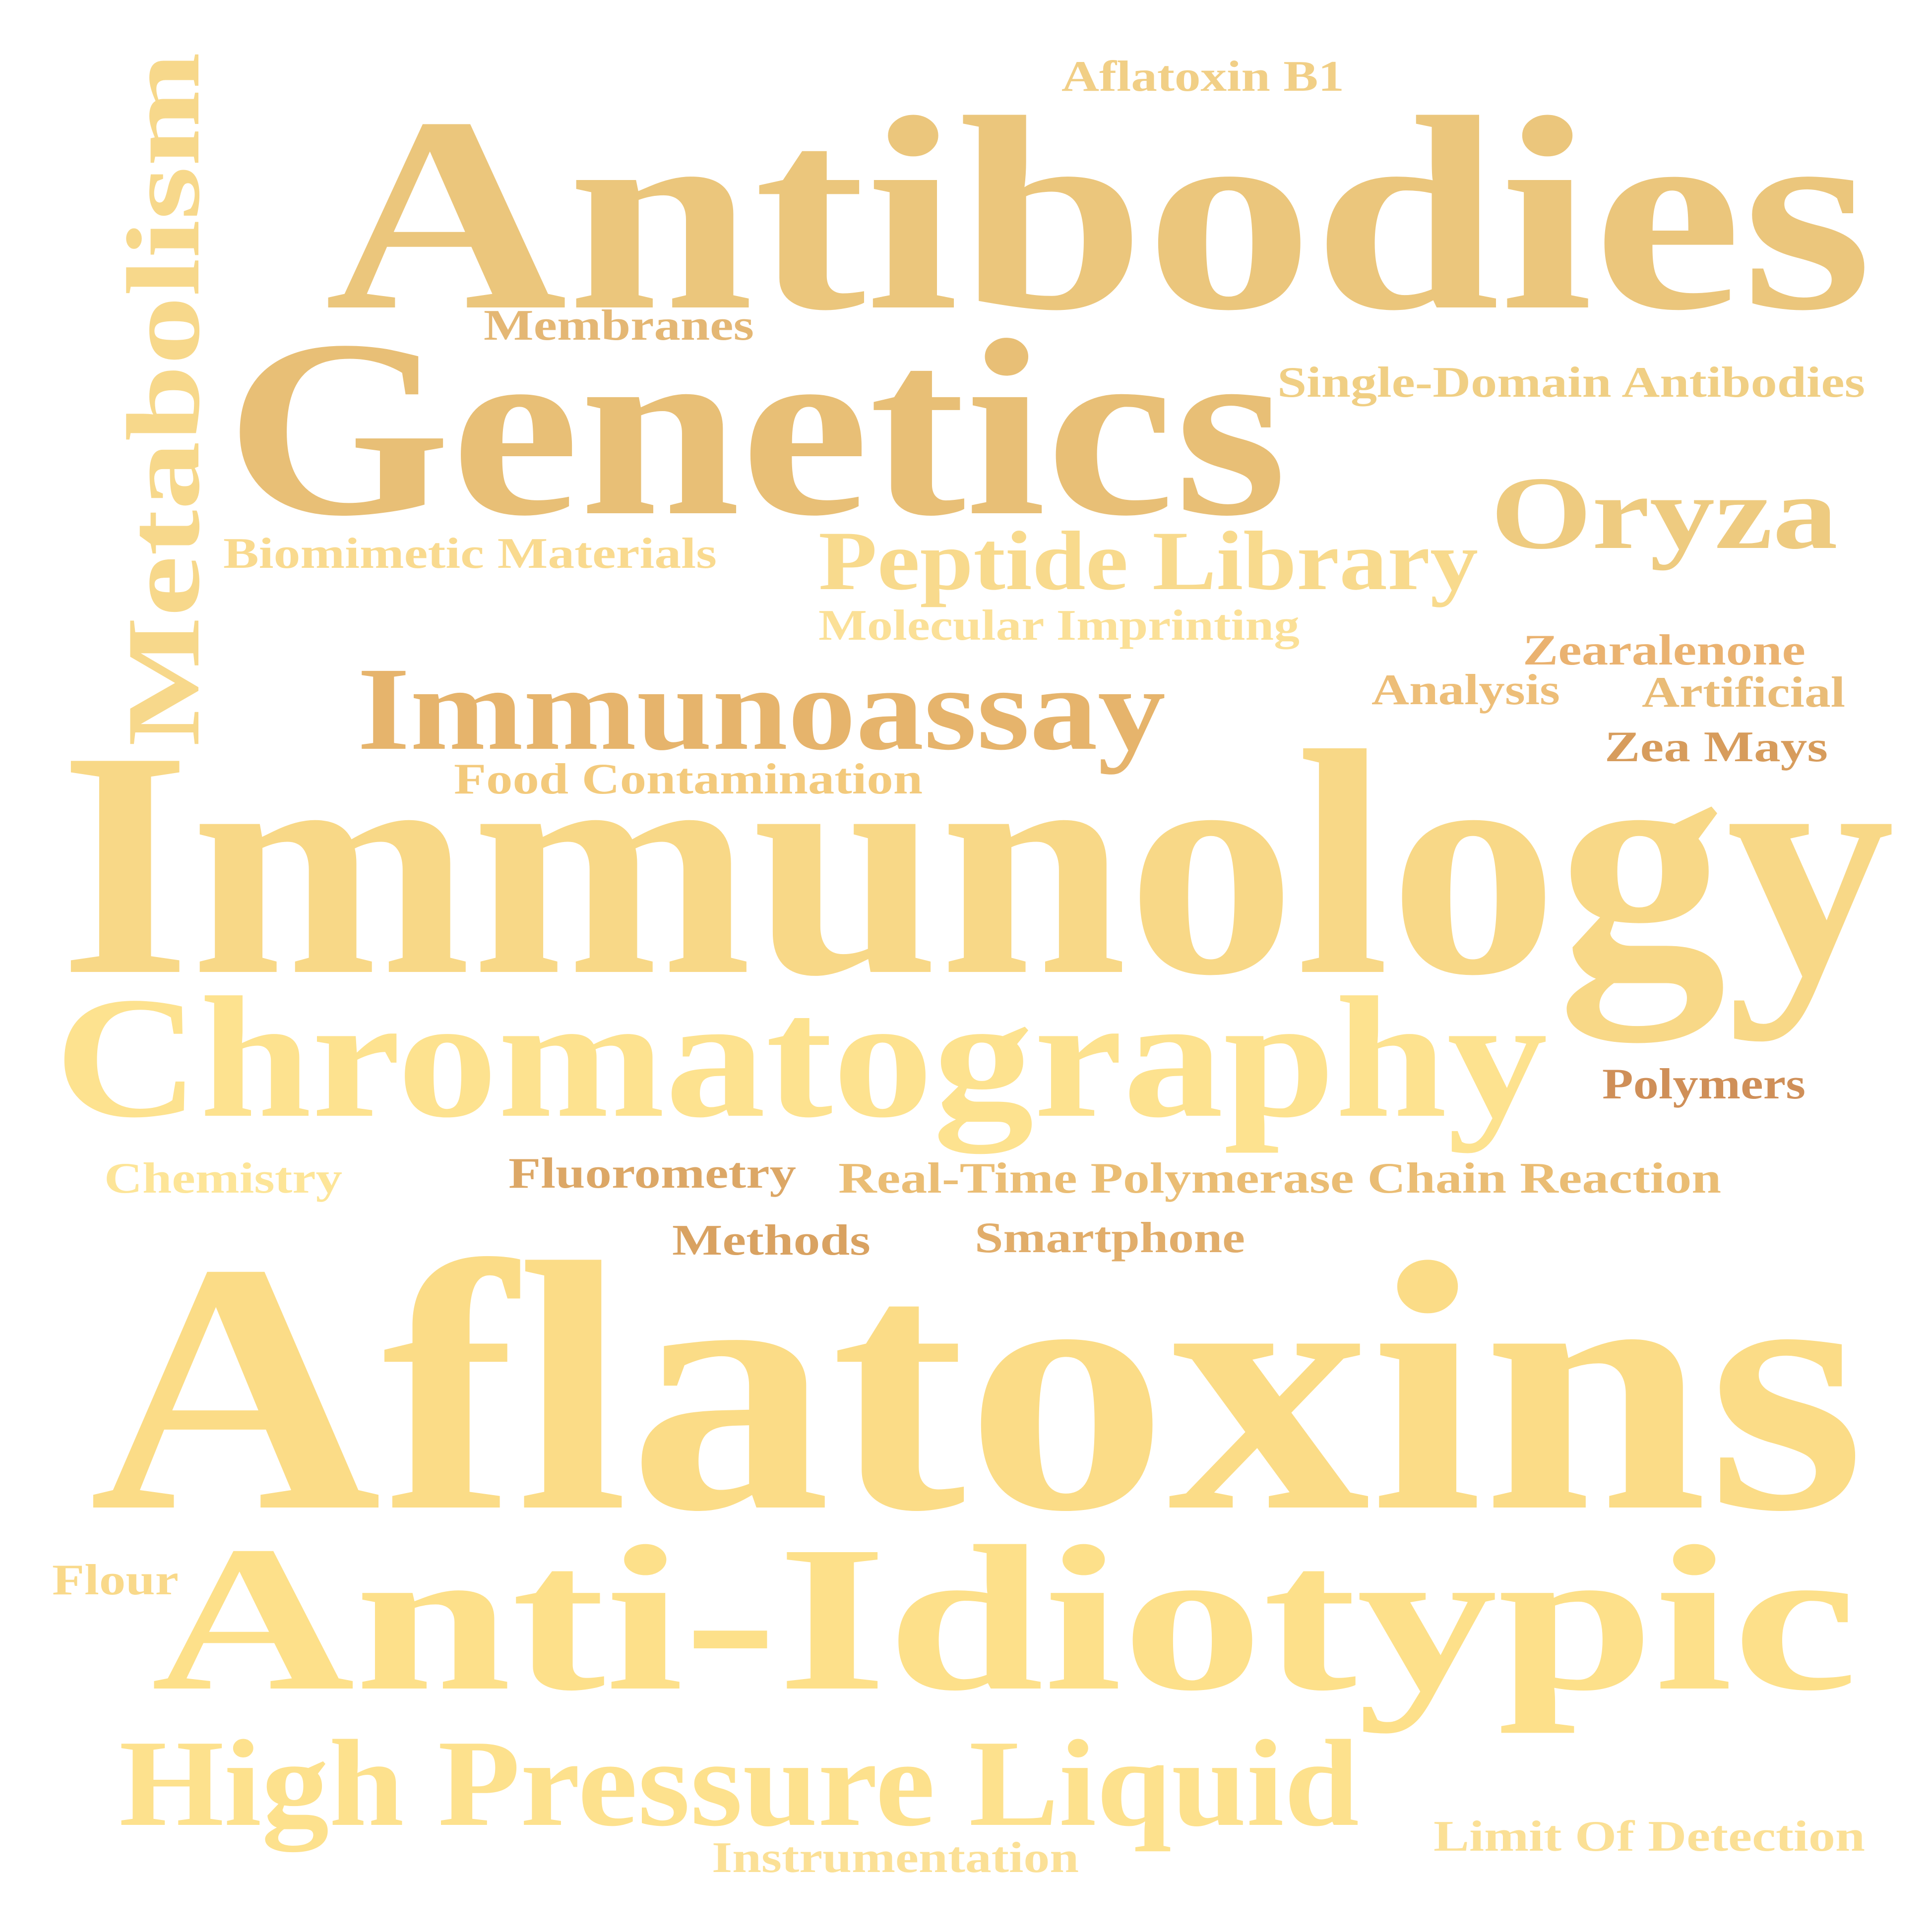  Describe the element at coordinates (1571, 383) in the screenshot. I see `word-single-domain-antibodies: Single-Domain Antibodies` at that location.